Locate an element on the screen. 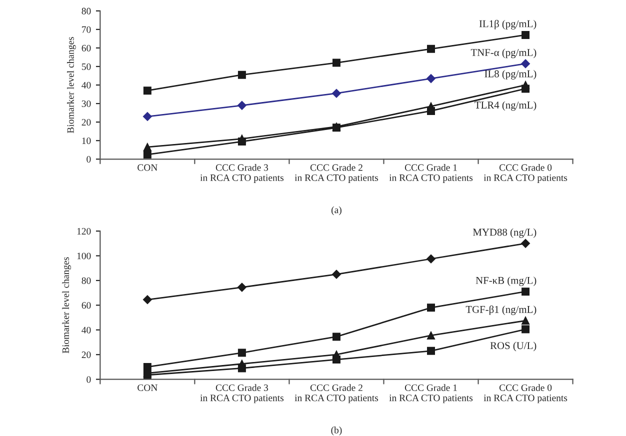 The width and height of the screenshot is (626, 436). y-tick-label: 70 is located at coordinates (86, 29).